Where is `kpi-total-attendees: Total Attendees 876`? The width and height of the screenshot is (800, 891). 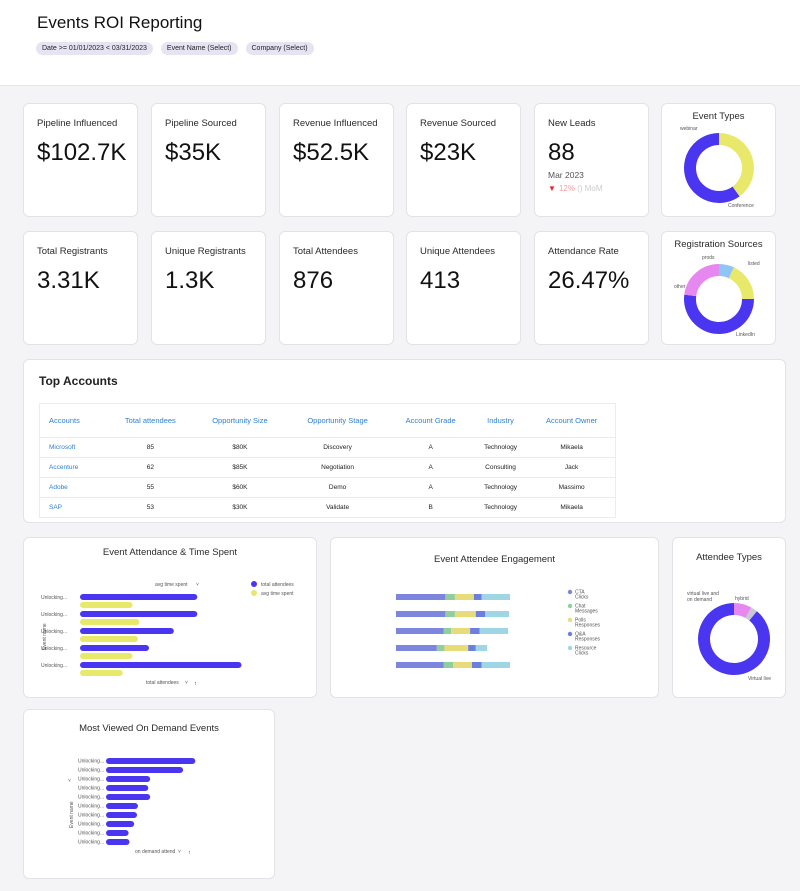 kpi-total-attendees: Total Attendees 876 is located at coordinates (336, 288).